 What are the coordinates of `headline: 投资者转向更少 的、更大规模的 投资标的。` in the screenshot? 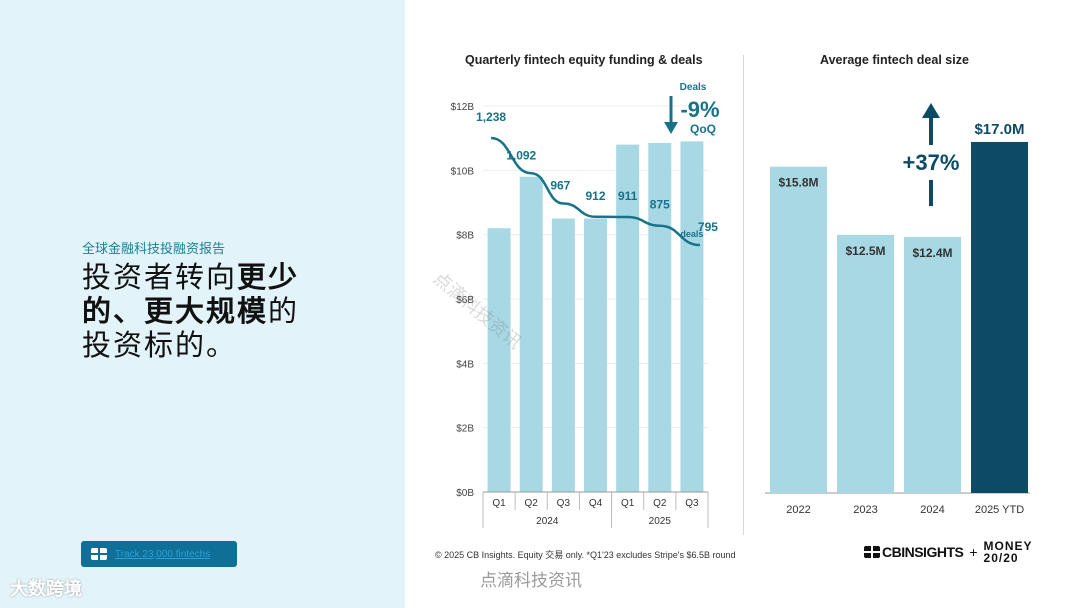 It's located at (217, 311).